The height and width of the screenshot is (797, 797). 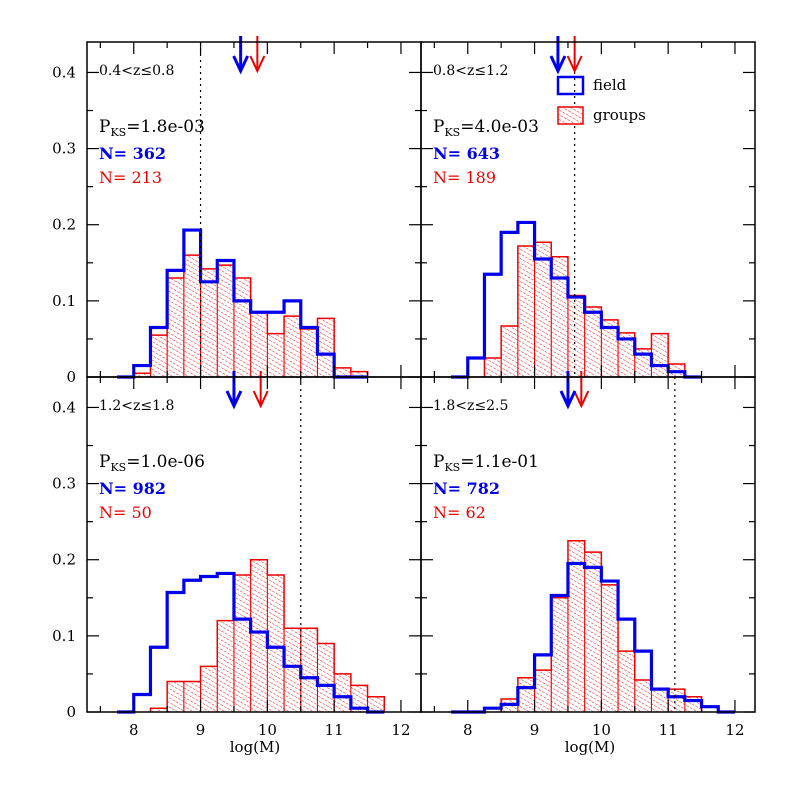 What do you see at coordinates (590, 747) in the screenshot?
I see `x-axis-label-right: log(M)` at bounding box center [590, 747].